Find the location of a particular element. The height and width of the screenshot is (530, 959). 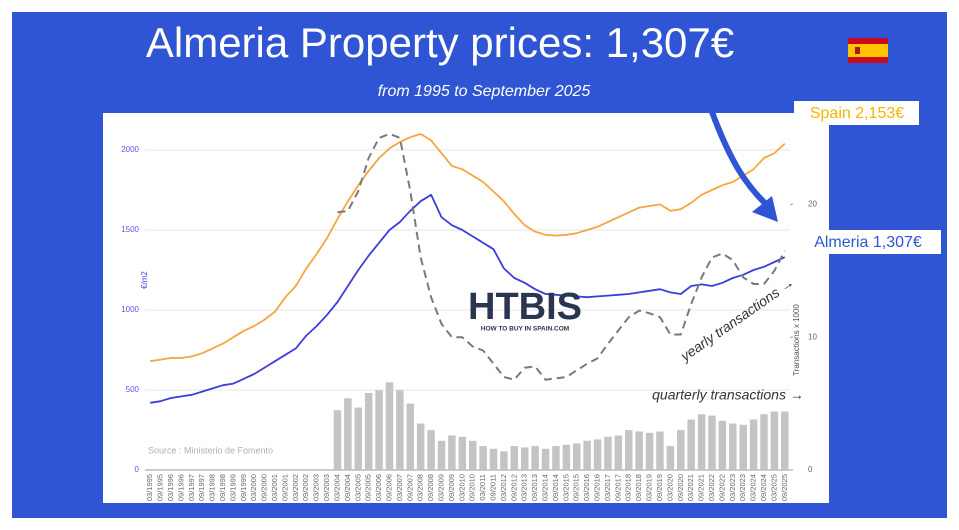

x-tick-label: 03/2023 is located at coordinates (732, 487).